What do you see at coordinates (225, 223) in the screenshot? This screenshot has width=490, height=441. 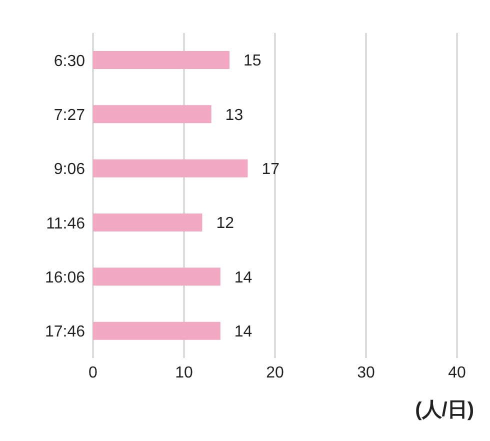 I see `data-label: 12` at bounding box center [225, 223].